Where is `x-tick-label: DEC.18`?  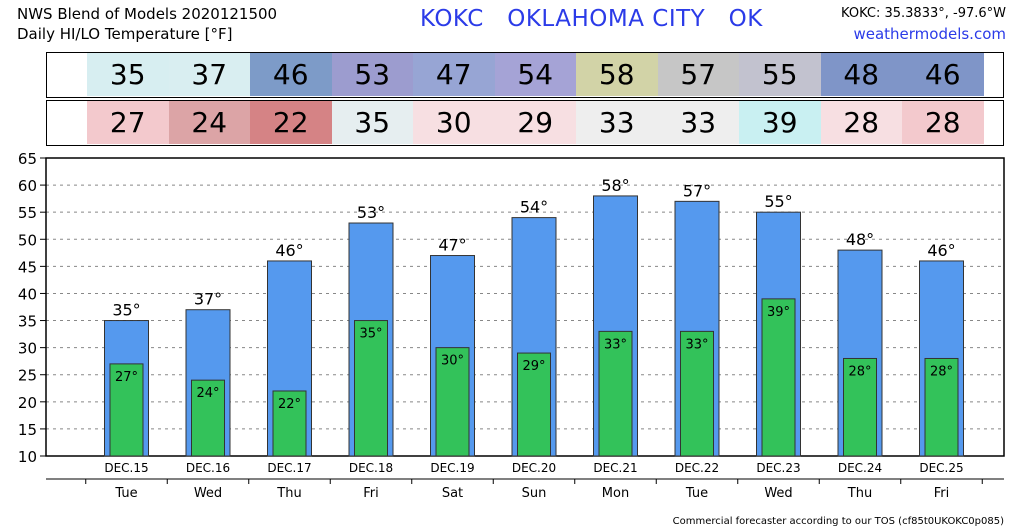 x-tick-label: DEC.18 is located at coordinates (371, 468).